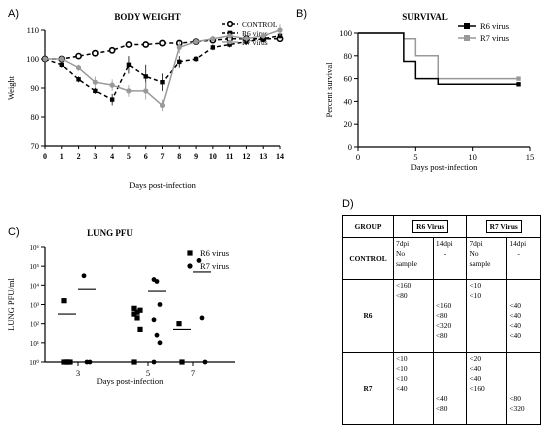  Describe the element at coordinates (62, 156) in the screenshot. I see `x-tick-label: 1` at that location.